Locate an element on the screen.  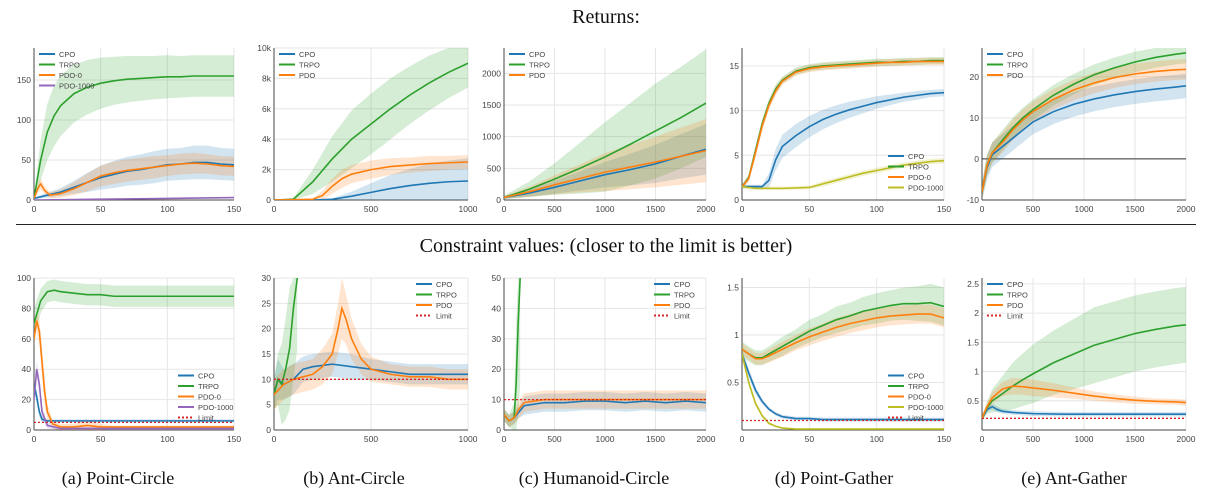
y-tick-label: 500 is located at coordinates (494, 168).